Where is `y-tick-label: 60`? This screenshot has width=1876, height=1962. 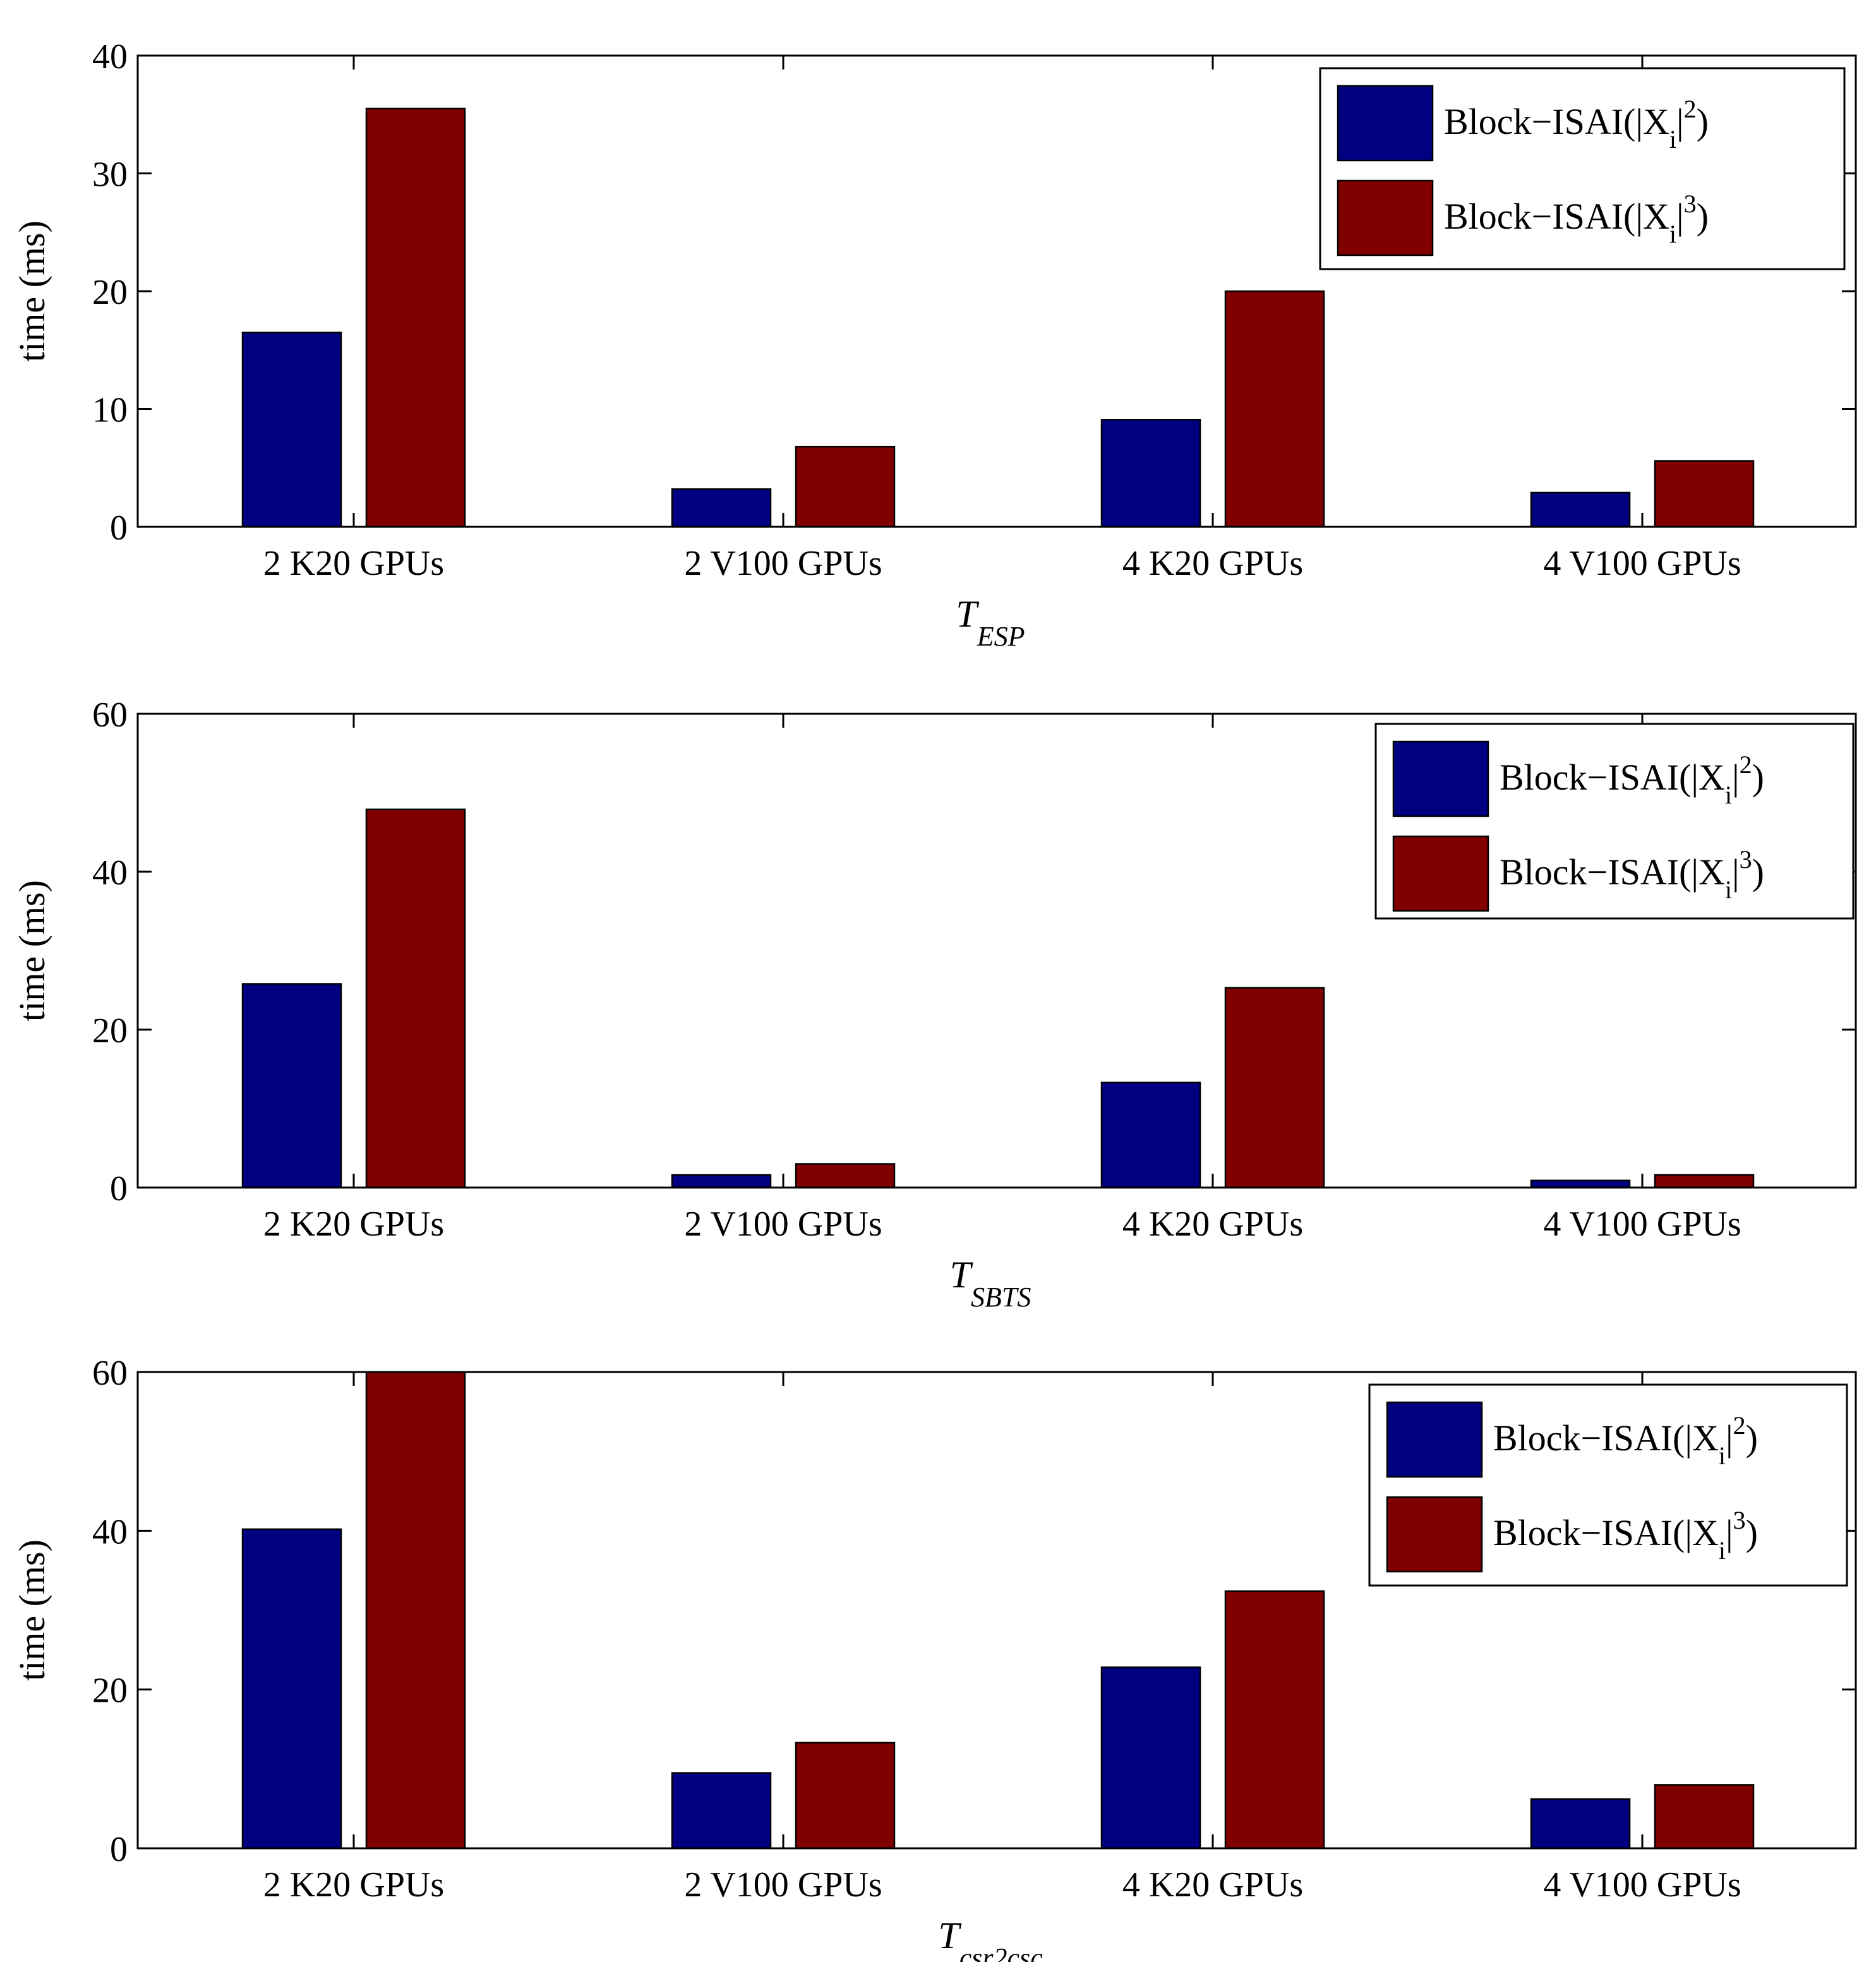
y-tick-label: 60 is located at coordinates (110, 715).